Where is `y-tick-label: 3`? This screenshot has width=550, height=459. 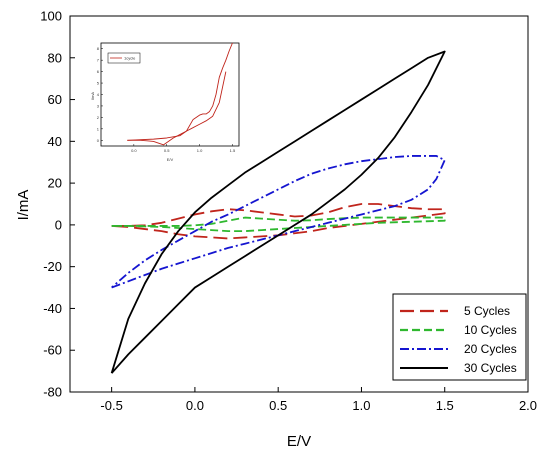 y-tick-label: 3 is located at coordinates (98, 105).